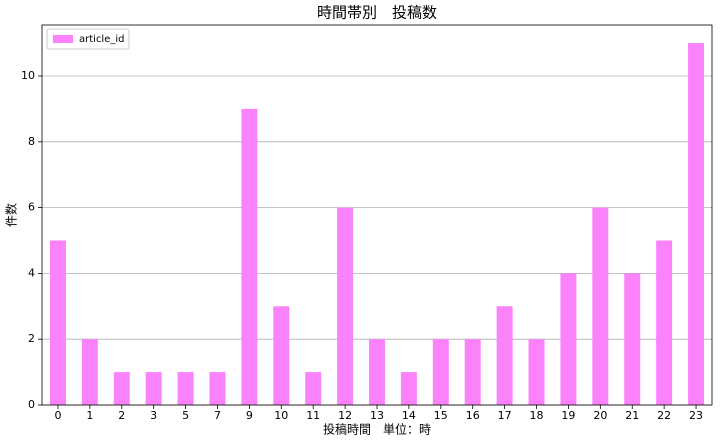 This screenshot has width=722, height=443. Describe the element at coordinates (28, 75) in the screenshot. I see `y-tick-label: 10` at that location.